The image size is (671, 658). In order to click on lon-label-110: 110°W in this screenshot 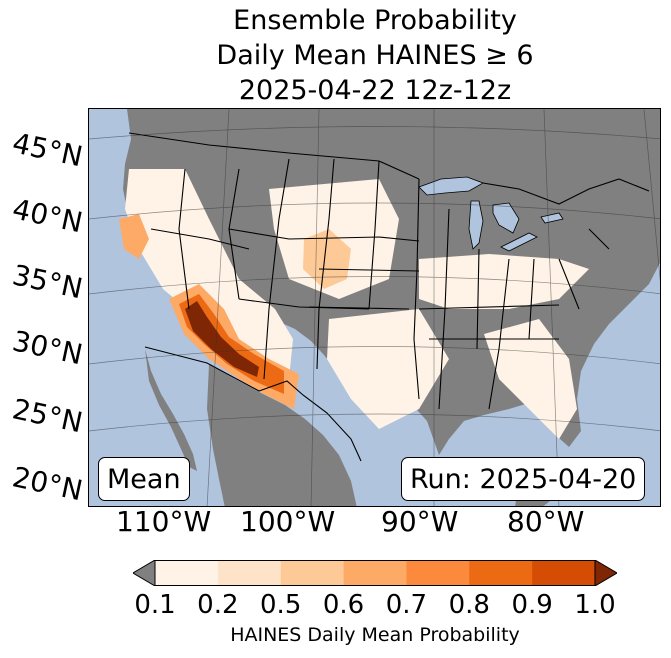, I will do `click(164, 521)`.